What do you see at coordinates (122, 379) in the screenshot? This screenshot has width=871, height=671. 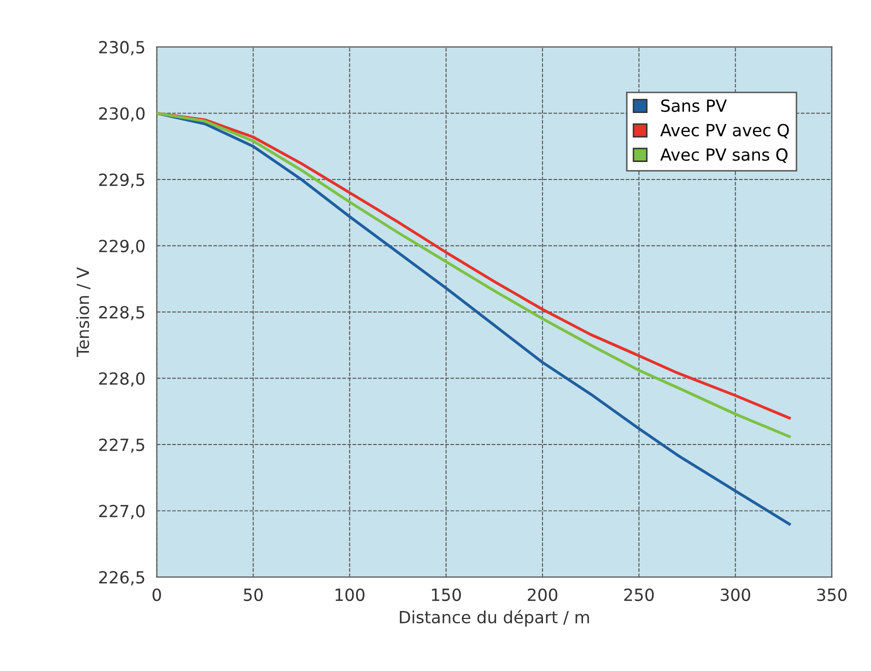 I see `y-tick-label: 228,0` at bounding box center [122, 379].